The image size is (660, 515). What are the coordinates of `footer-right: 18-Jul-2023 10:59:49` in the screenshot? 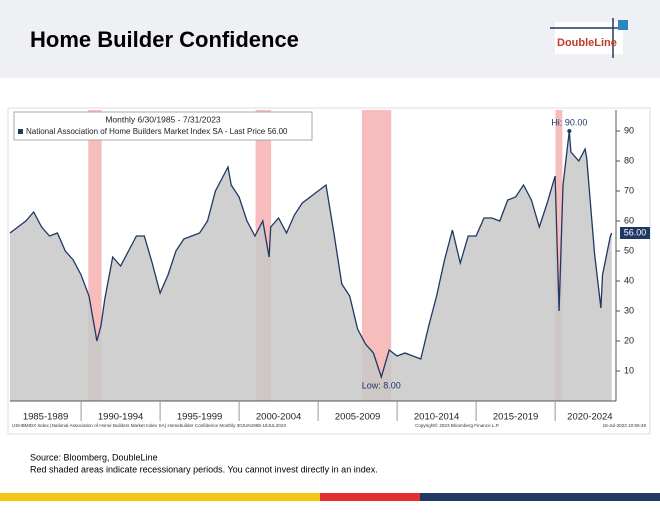 It's located at (625, 425).